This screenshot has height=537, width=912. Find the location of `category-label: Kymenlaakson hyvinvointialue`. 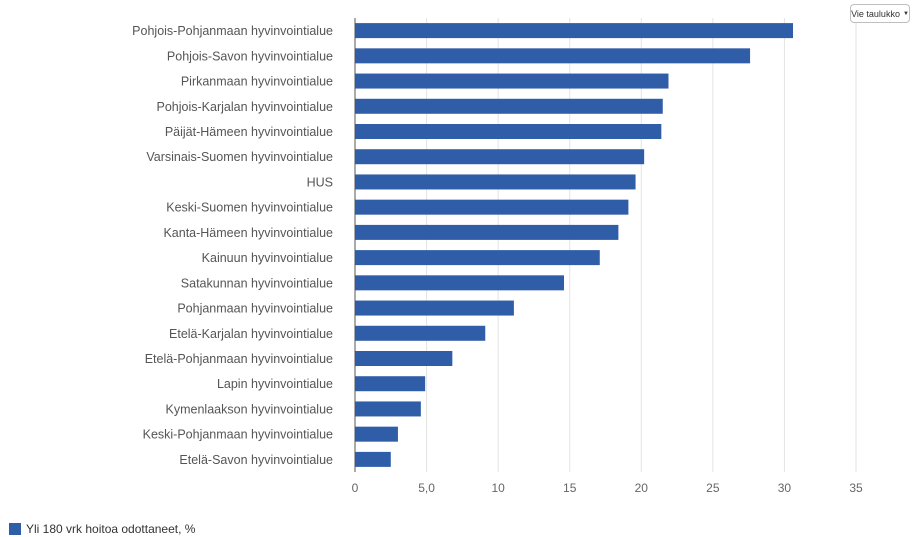

category-label: Kymenlaakson hyvinvointialue is located at coordinates (250, 409).